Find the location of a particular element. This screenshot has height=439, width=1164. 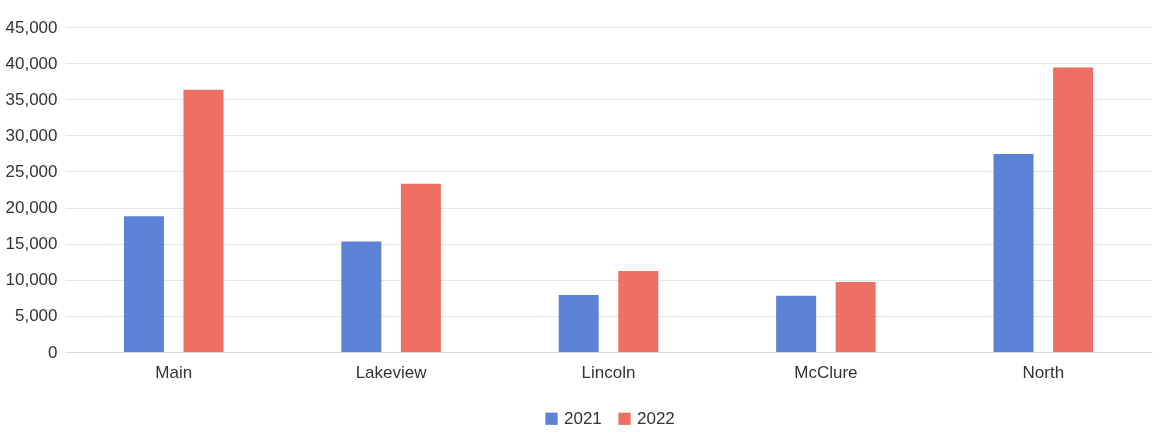

x-tick-label: Lincoln is located at coordinates (608, 372).